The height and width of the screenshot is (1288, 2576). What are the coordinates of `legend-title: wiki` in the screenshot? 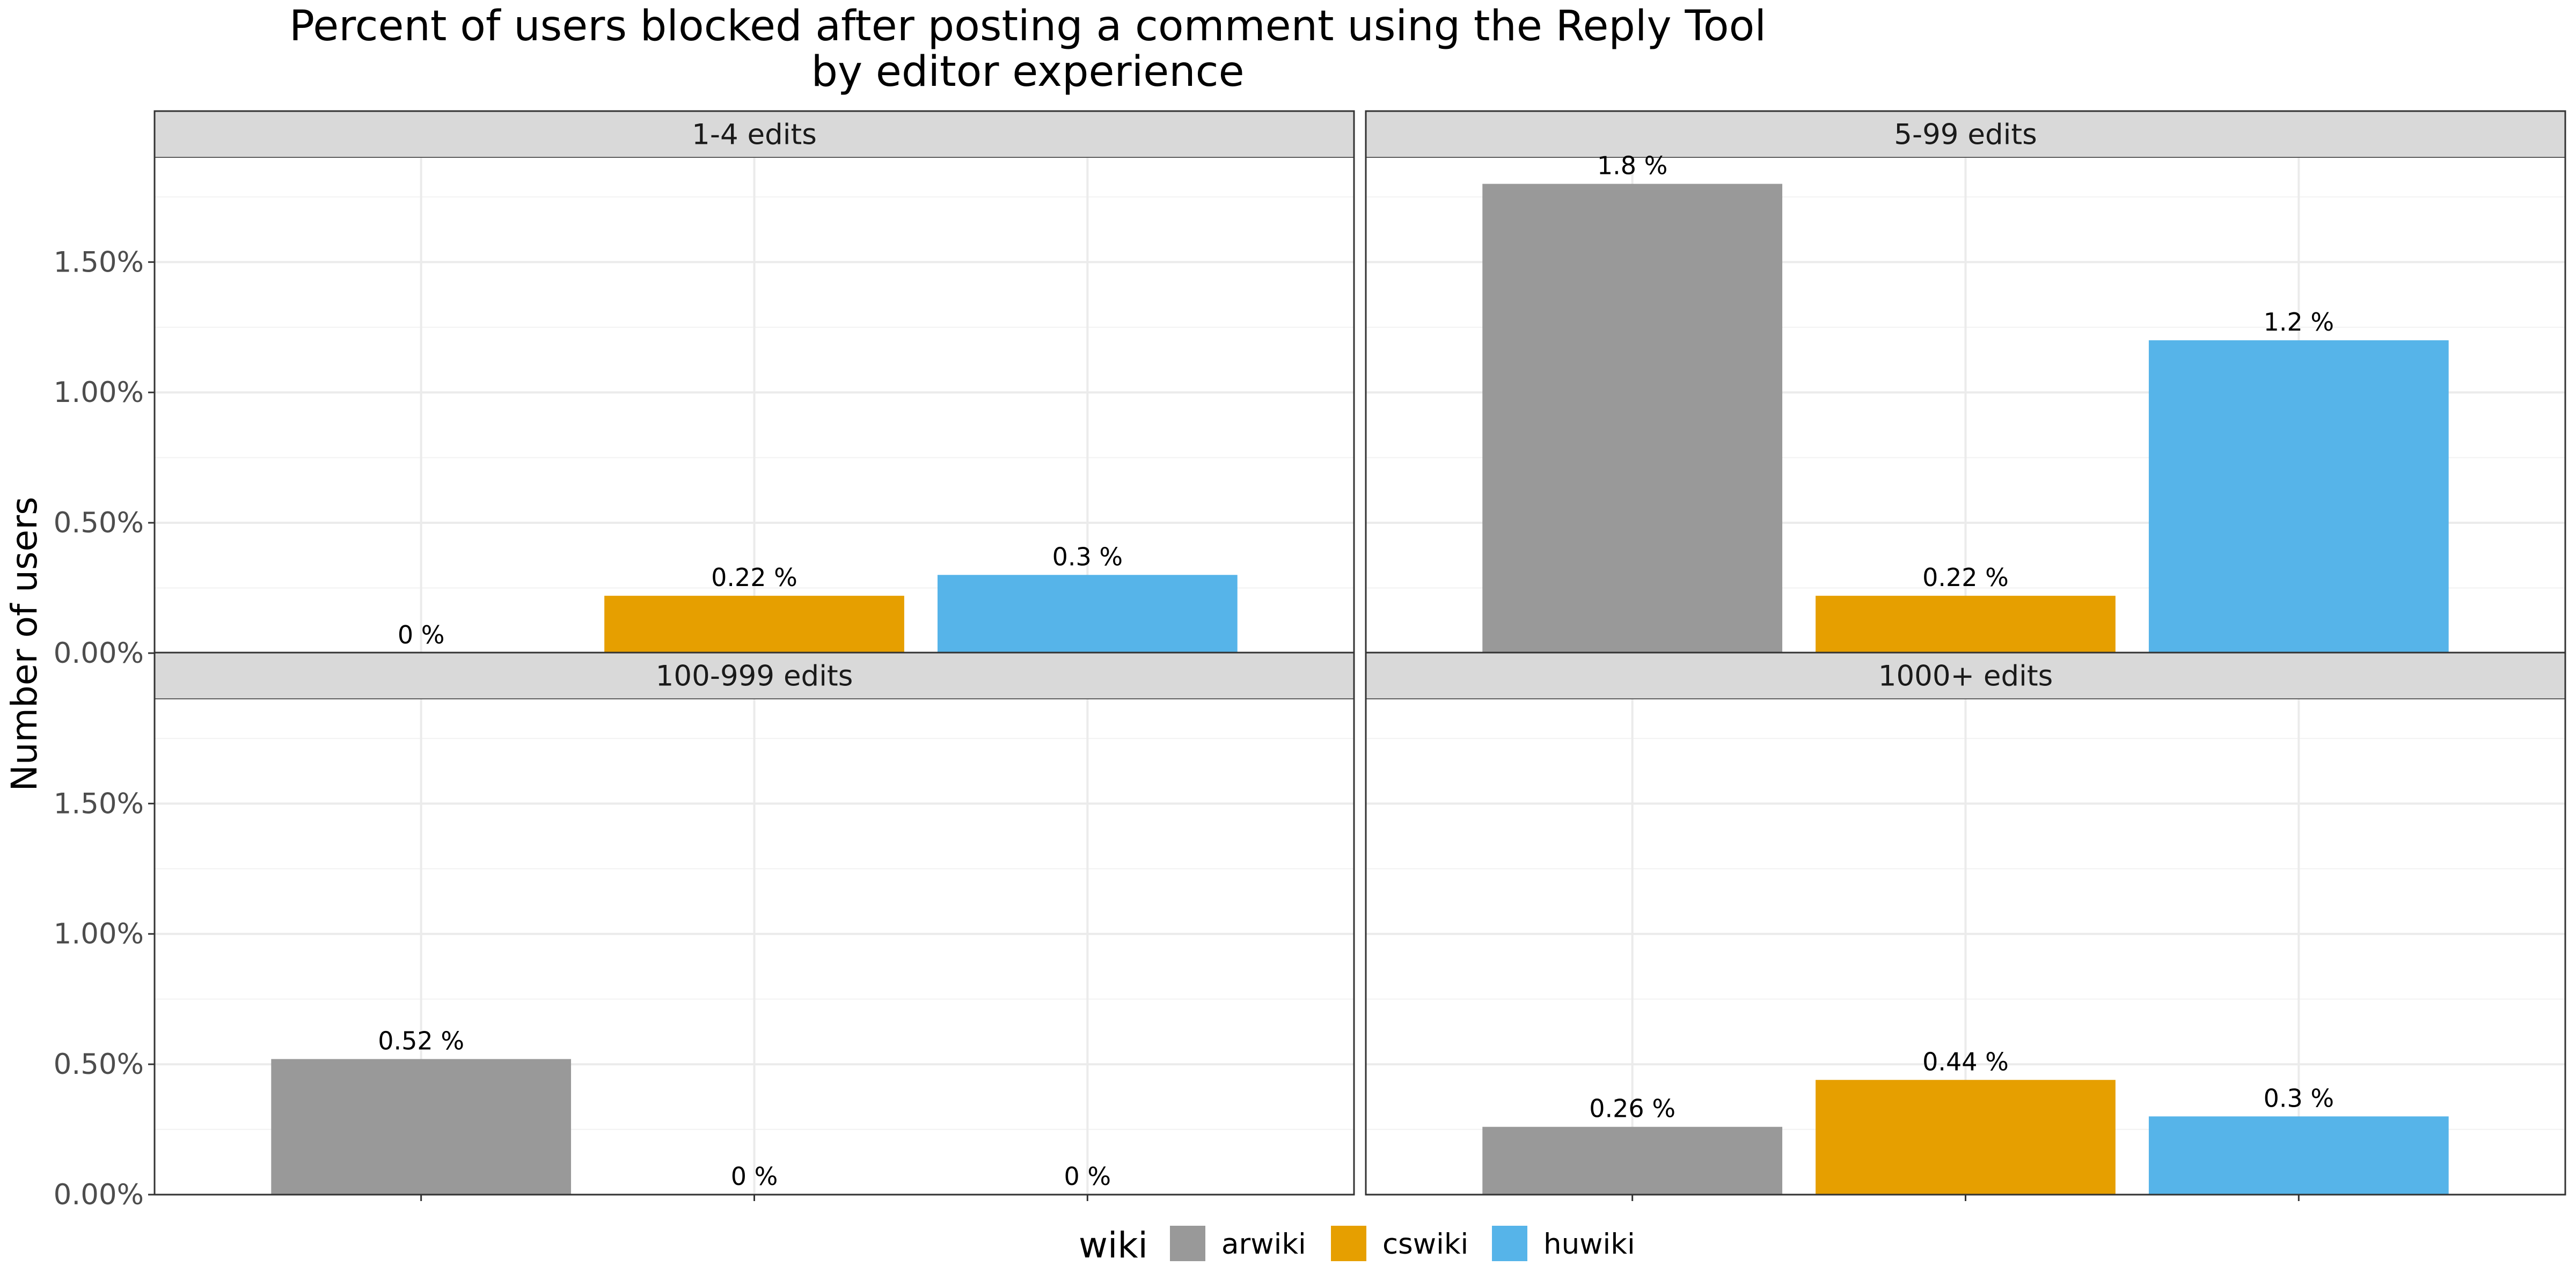 It's located at (1113, 1245).